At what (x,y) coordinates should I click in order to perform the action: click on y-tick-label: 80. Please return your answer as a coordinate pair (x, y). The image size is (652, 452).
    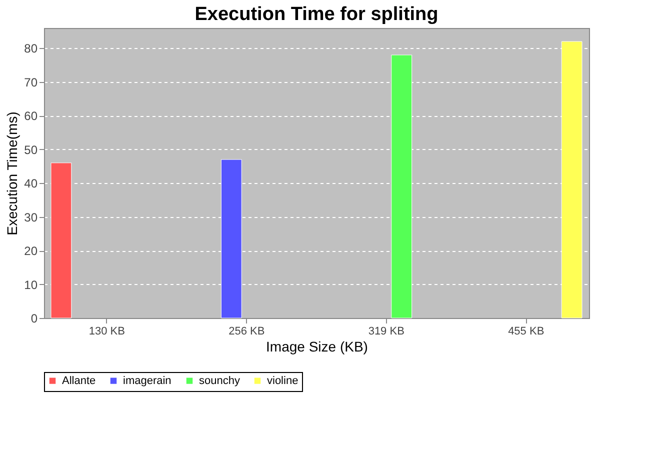
    Looking at the image, I should click on (31, 49).